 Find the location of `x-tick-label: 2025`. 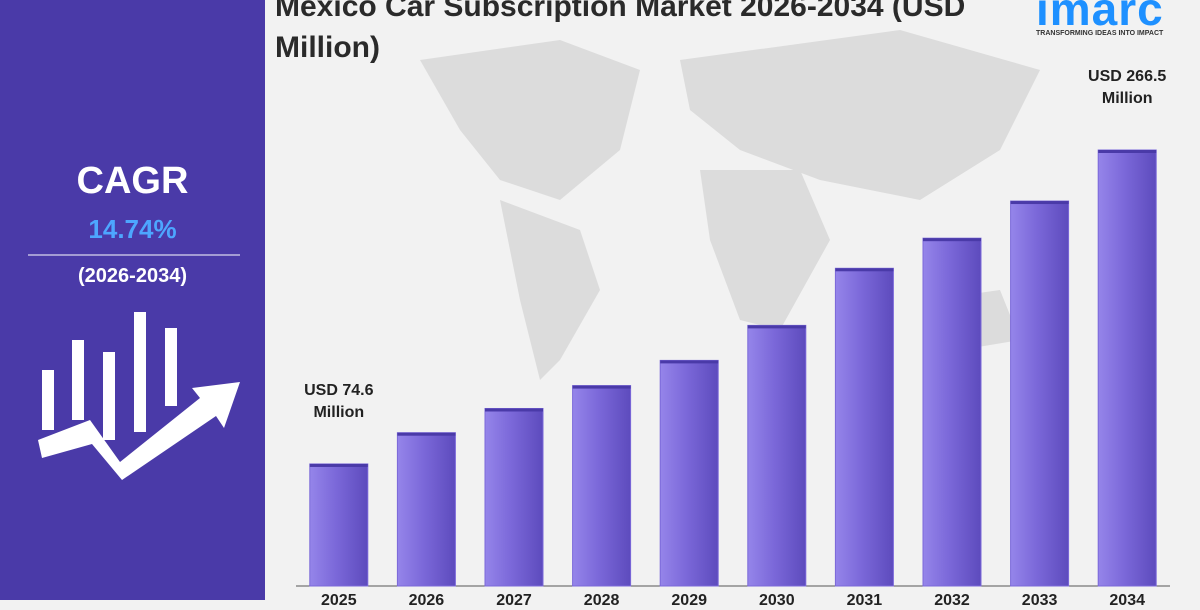

x-tick-label: 2025 is located at coordinates (339, 600).